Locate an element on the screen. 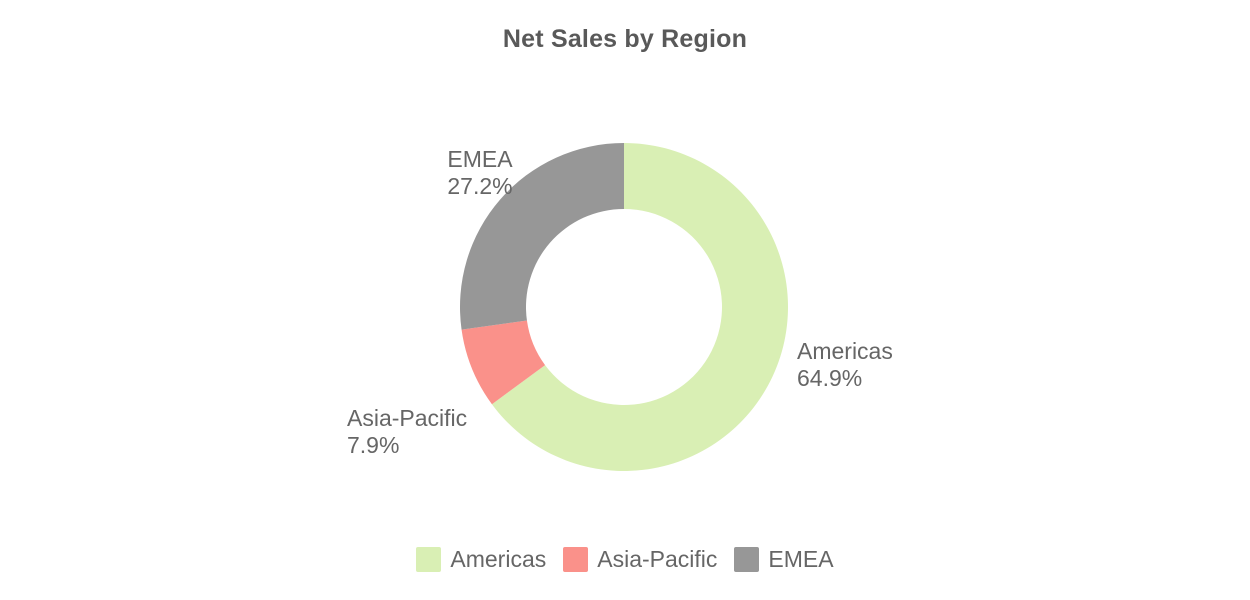  pie-segment-asia-pacific is located at coordinates (503, 362).